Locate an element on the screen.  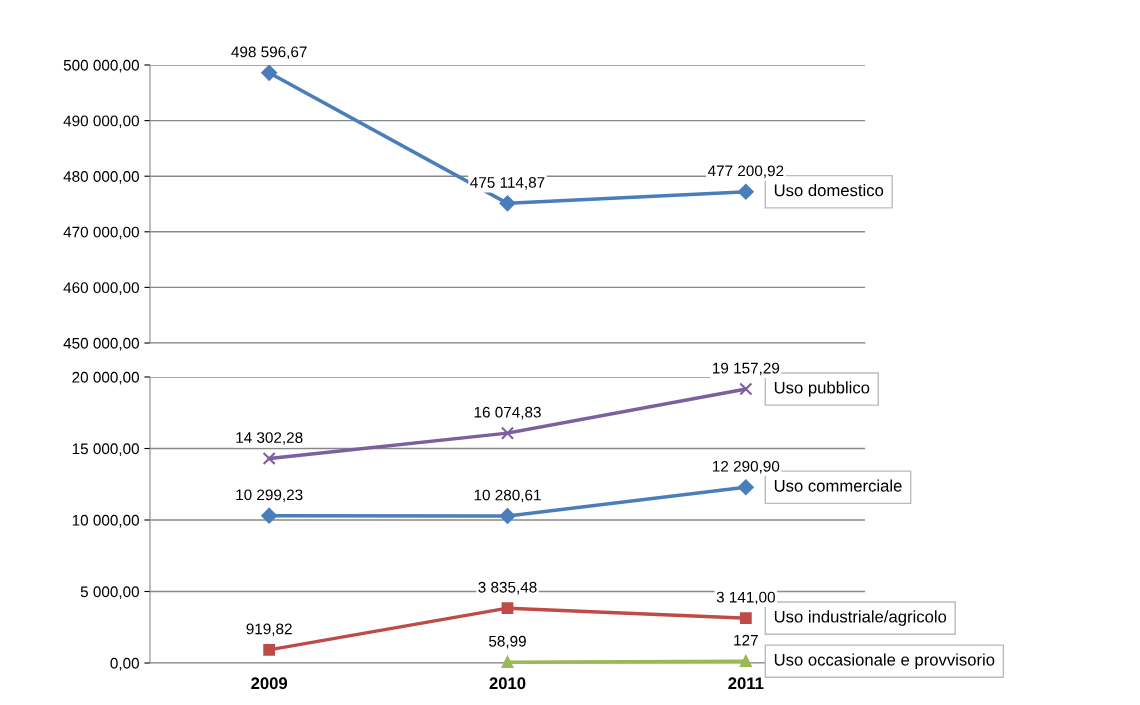
data-label: 919,82 is located at coordinates (269, 630).